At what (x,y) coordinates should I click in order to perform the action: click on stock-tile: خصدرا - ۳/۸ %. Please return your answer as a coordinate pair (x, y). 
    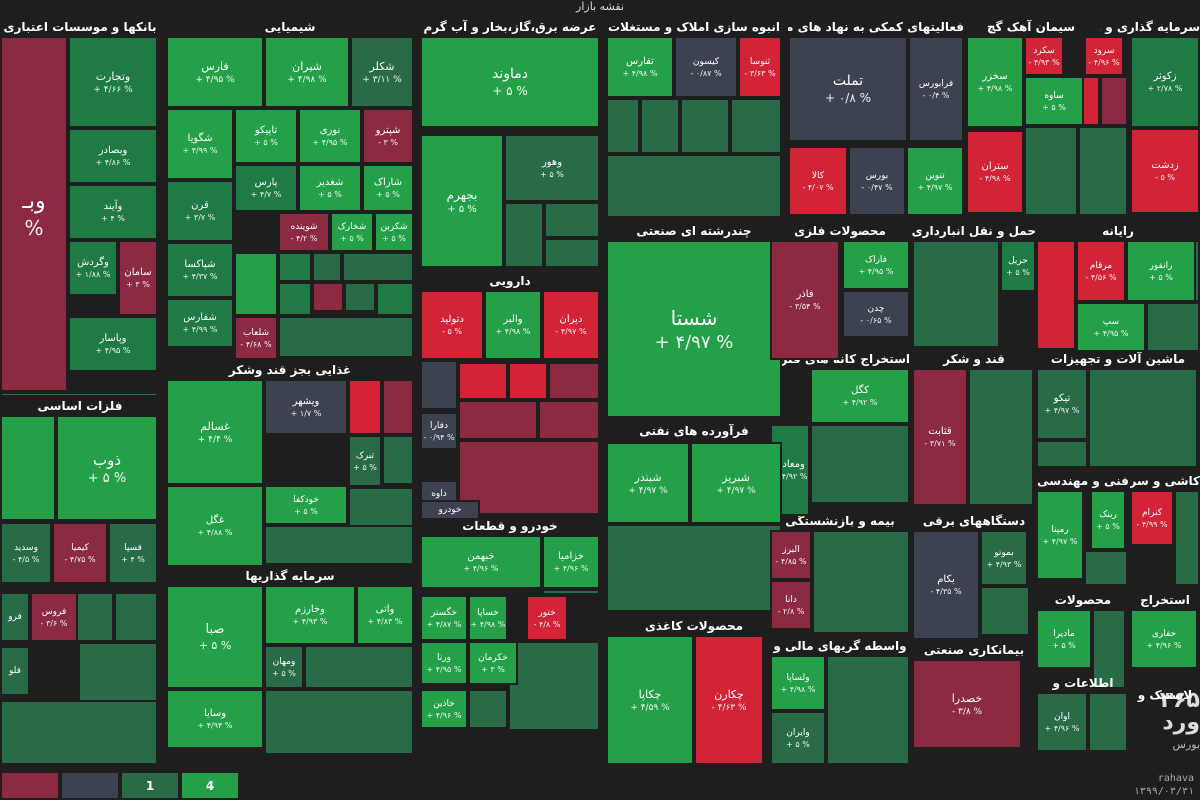
    Looking at the image, I should click on (967, 704).